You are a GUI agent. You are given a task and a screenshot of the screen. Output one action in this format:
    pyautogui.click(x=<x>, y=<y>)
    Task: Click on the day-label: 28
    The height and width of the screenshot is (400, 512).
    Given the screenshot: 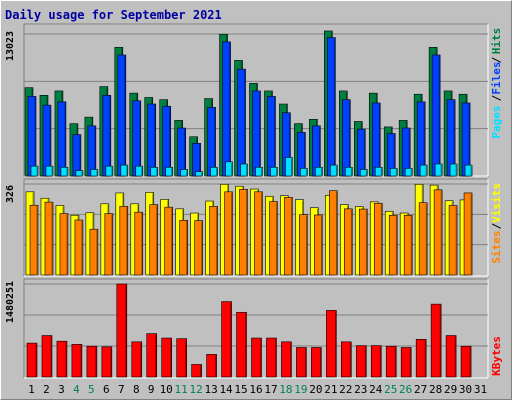 What is the action you would take?
    pyautogui.click(x=435, y=389)
    